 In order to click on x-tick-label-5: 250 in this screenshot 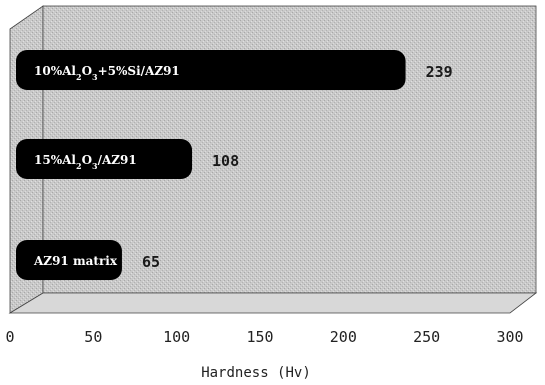, I will do `click(426, 337)`.